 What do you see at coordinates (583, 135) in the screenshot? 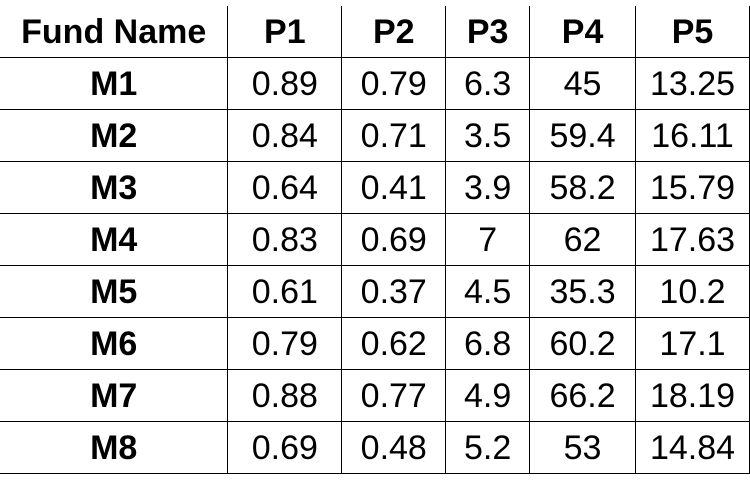
I see `cell-p4: 59.4` at bounding box center [583, 135].